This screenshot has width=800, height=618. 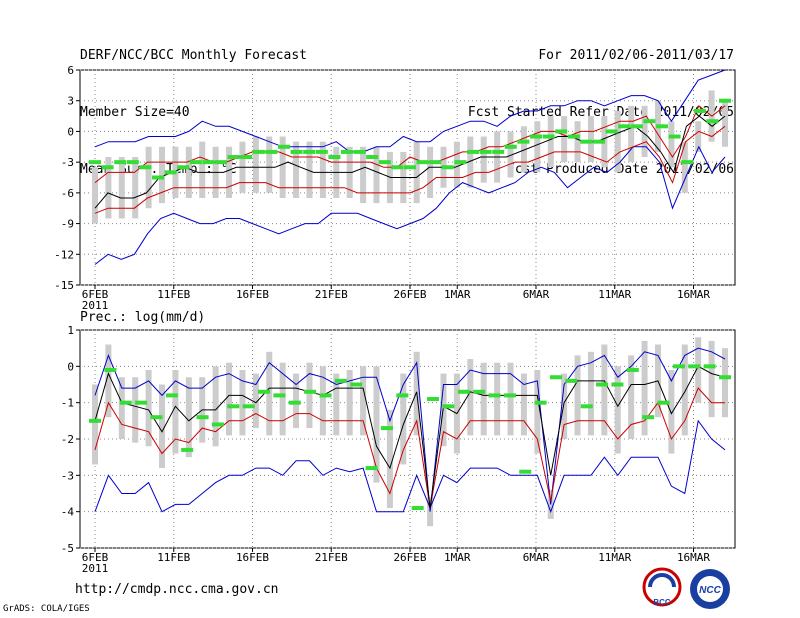 I want to click on prec-xtick-label: 11FEB, so click(x=173, y=557).